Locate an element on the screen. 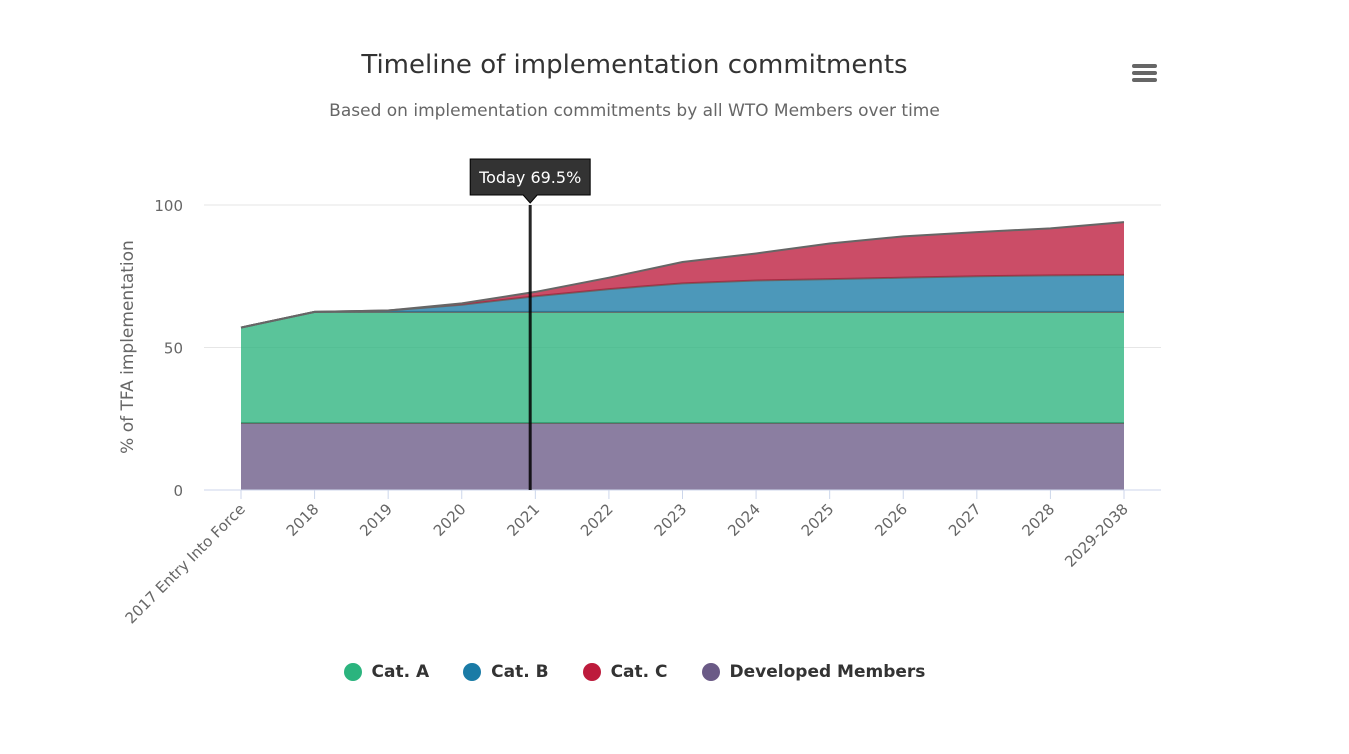 The height and width of the screenshot is (754, 1349). area-cat-c is located at coordinates (682, 275).